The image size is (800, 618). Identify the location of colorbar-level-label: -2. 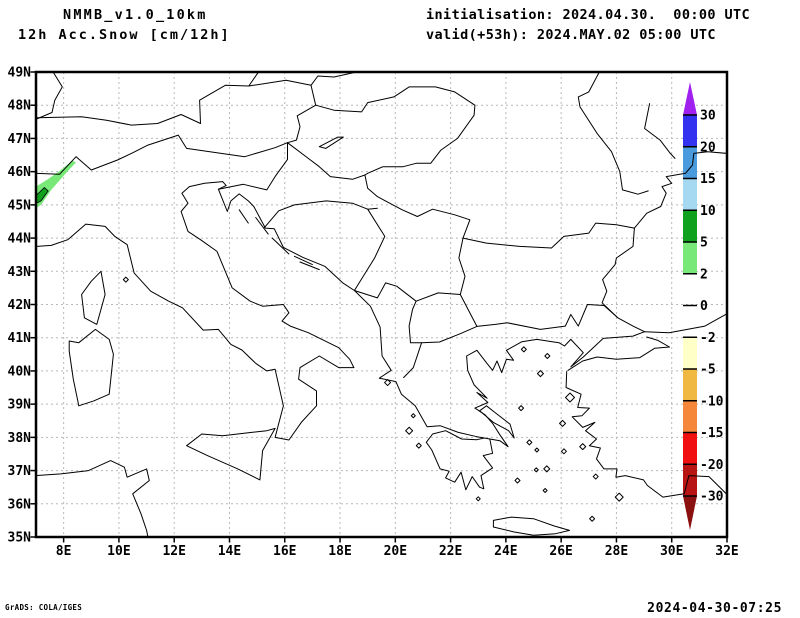
(708, 338).